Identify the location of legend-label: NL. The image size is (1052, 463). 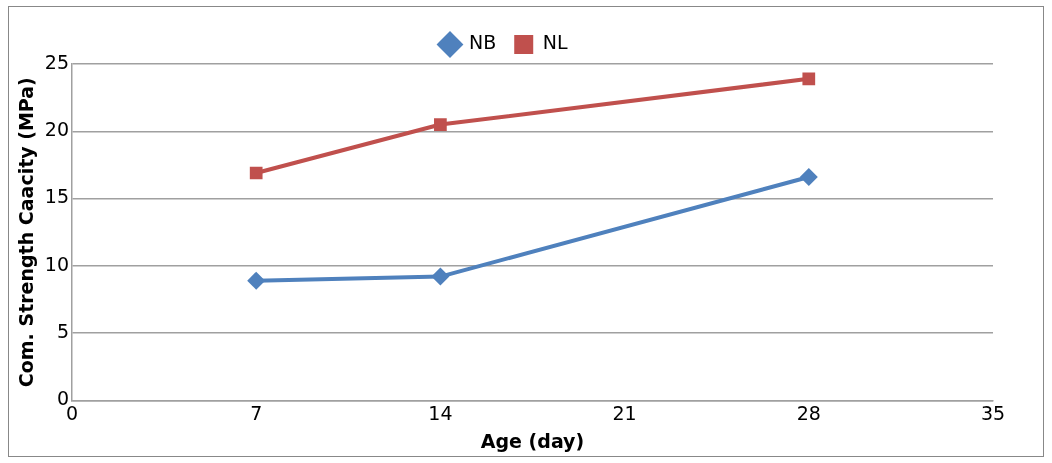
(555, 42).